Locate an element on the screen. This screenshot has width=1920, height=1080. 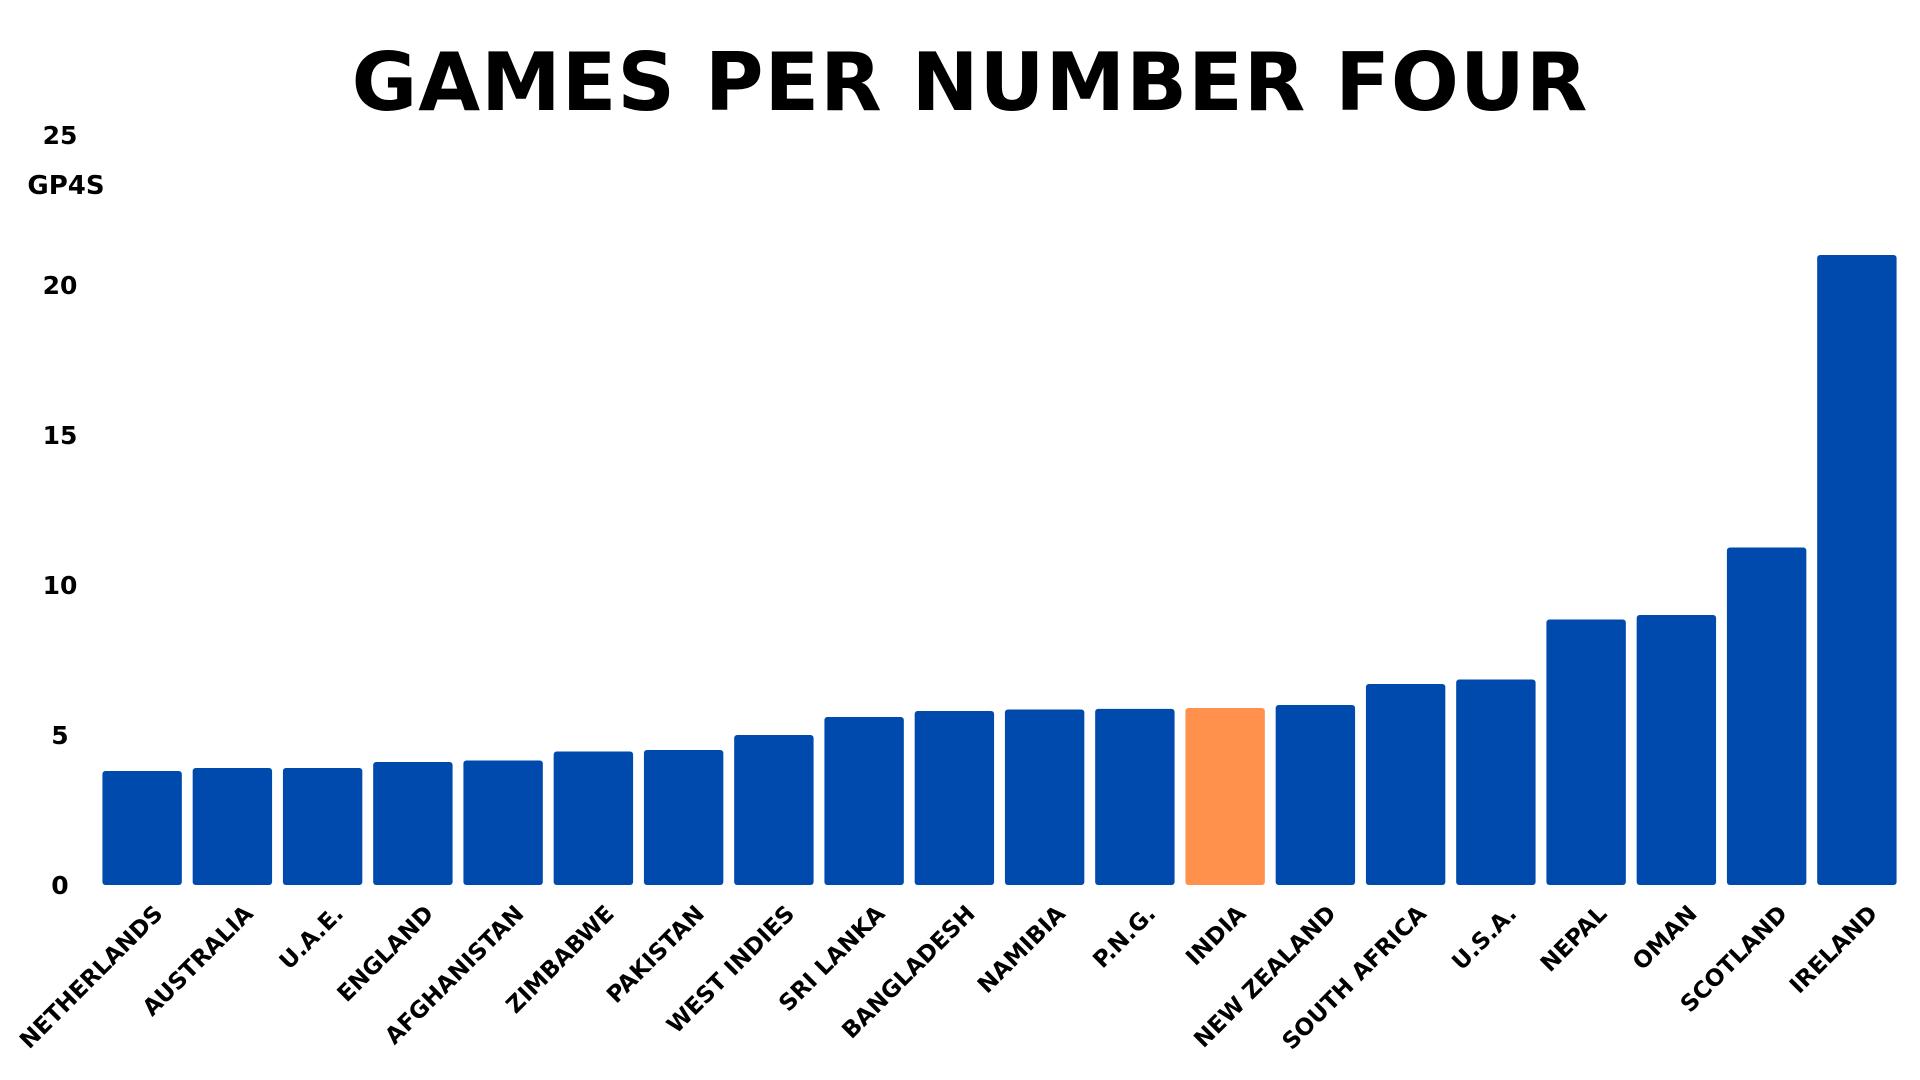
y-tick-label: 15 is located at coordinates (60, 435).